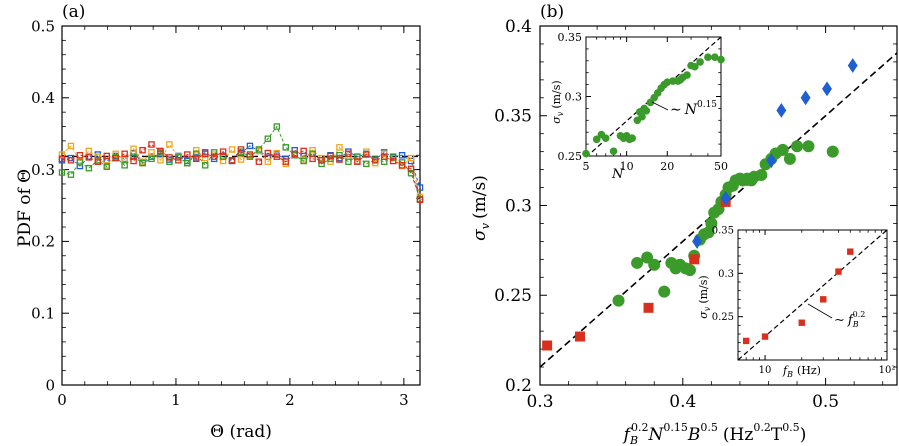 Image resolution: width=899 pixels, height=446 pixels. Describe the element at coordinates (518, 27) in the screenshot. I see `panel-b-y-tick-label: 0.4` at that location.